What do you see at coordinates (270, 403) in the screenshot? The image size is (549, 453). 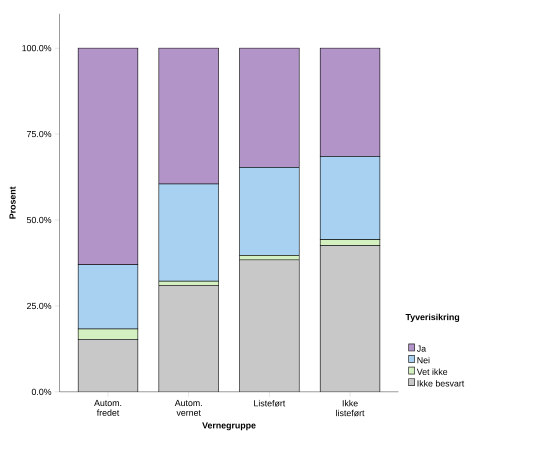 I see `x-tick-label: Listeført` at bounding box center [270, 403].